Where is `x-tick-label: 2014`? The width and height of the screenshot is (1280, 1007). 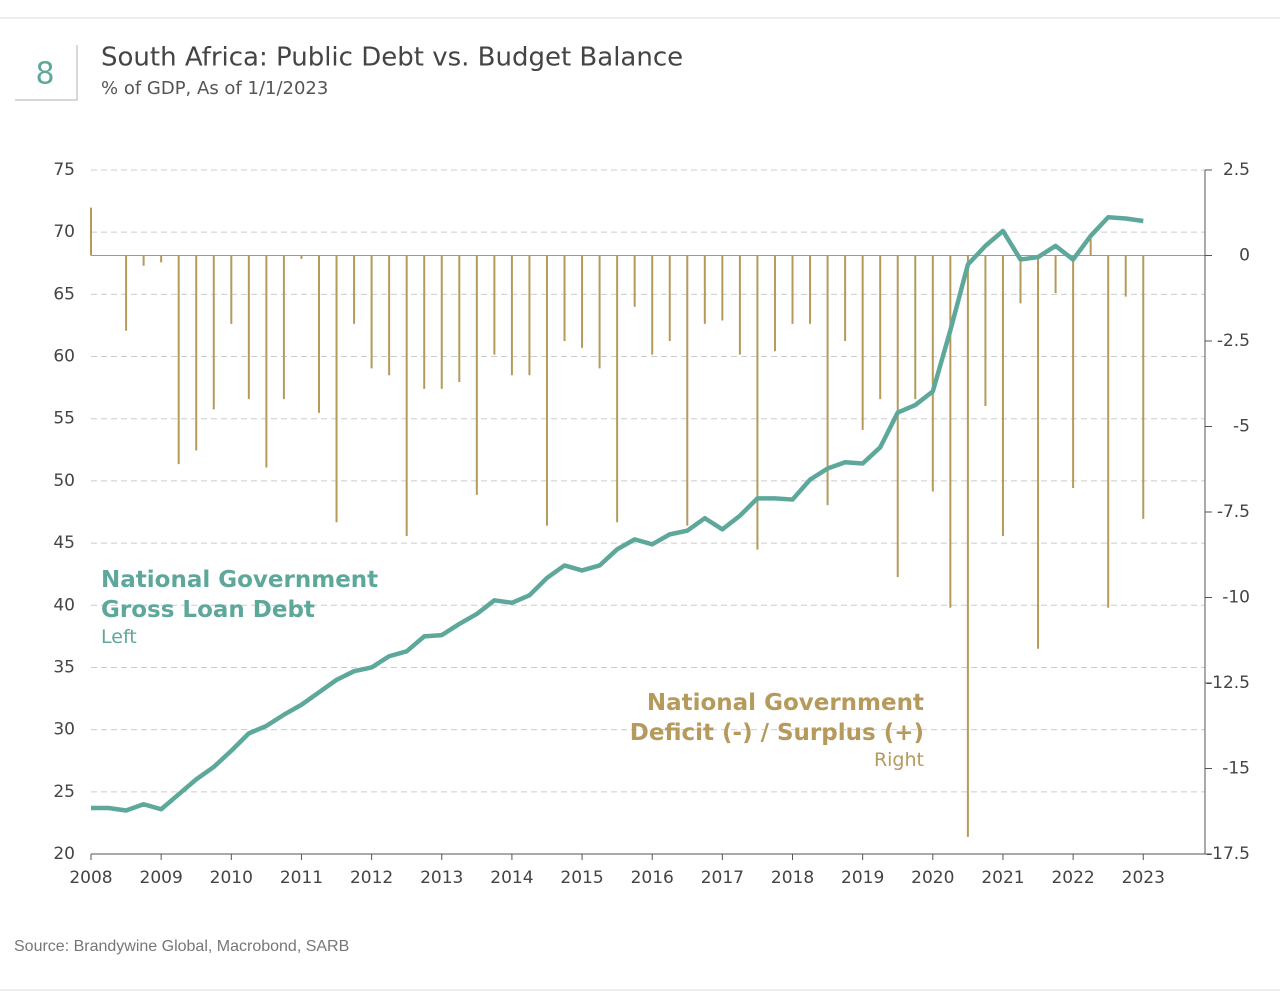 x-tick-label: 2014 is located at coordinates (511, 878).